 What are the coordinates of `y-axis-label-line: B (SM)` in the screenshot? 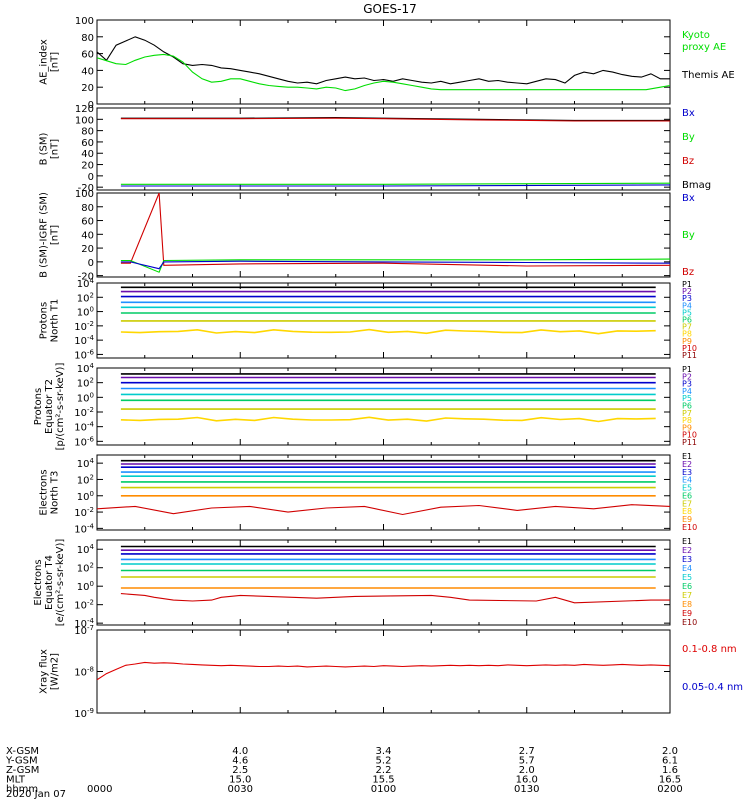 It's located at (44, 148).